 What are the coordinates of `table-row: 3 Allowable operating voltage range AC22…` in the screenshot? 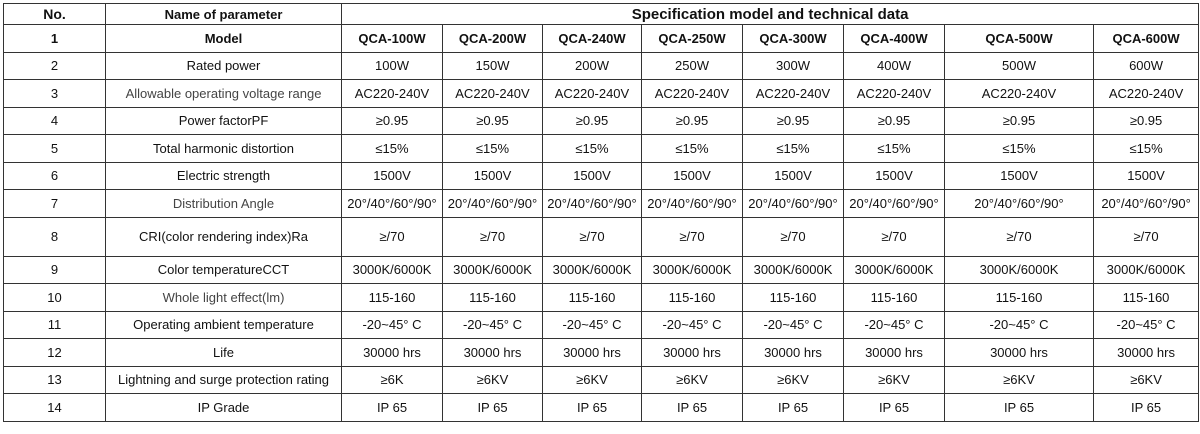 It's located at (601, 93).